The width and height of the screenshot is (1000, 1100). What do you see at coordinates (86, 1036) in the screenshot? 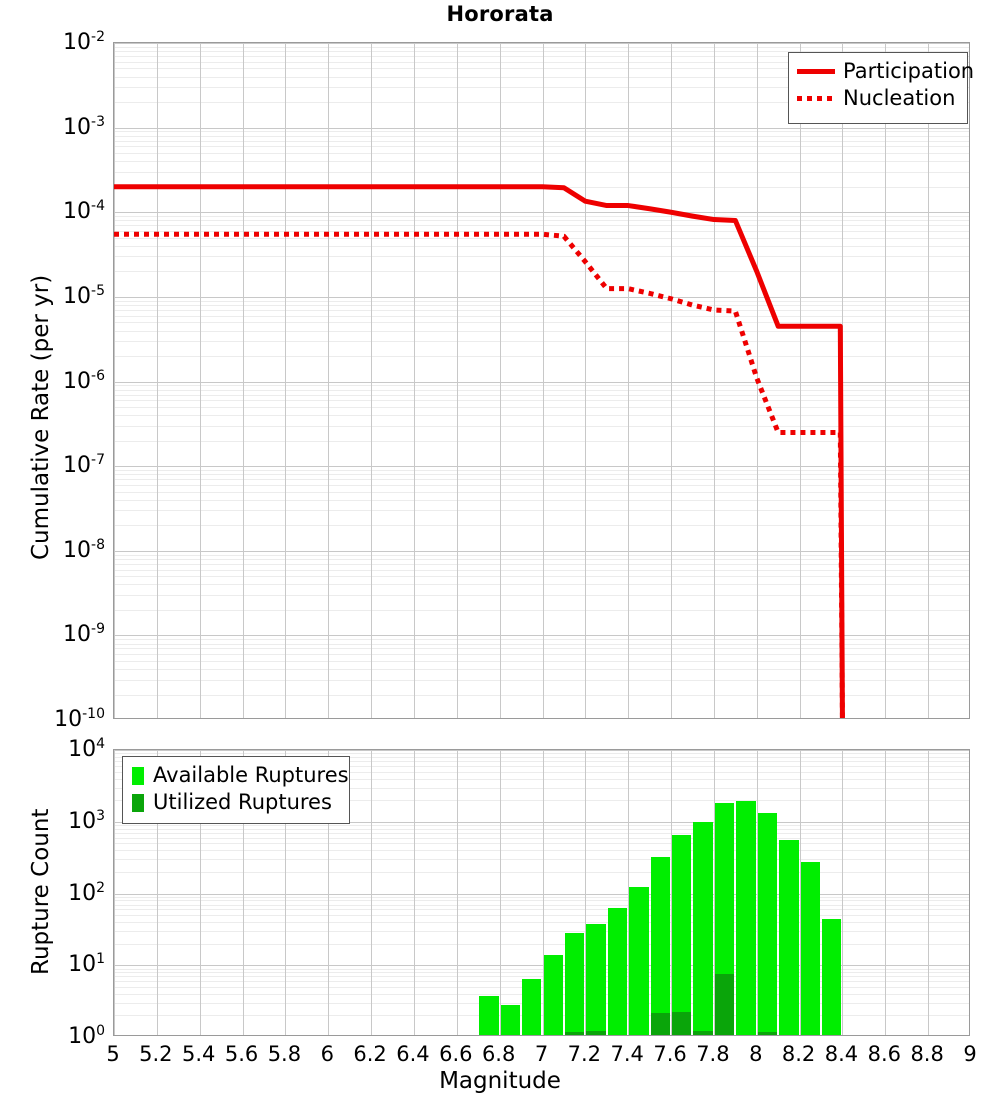
I see `y-axis-tick-label: 10⁰` at bounding box center [86, 1036].